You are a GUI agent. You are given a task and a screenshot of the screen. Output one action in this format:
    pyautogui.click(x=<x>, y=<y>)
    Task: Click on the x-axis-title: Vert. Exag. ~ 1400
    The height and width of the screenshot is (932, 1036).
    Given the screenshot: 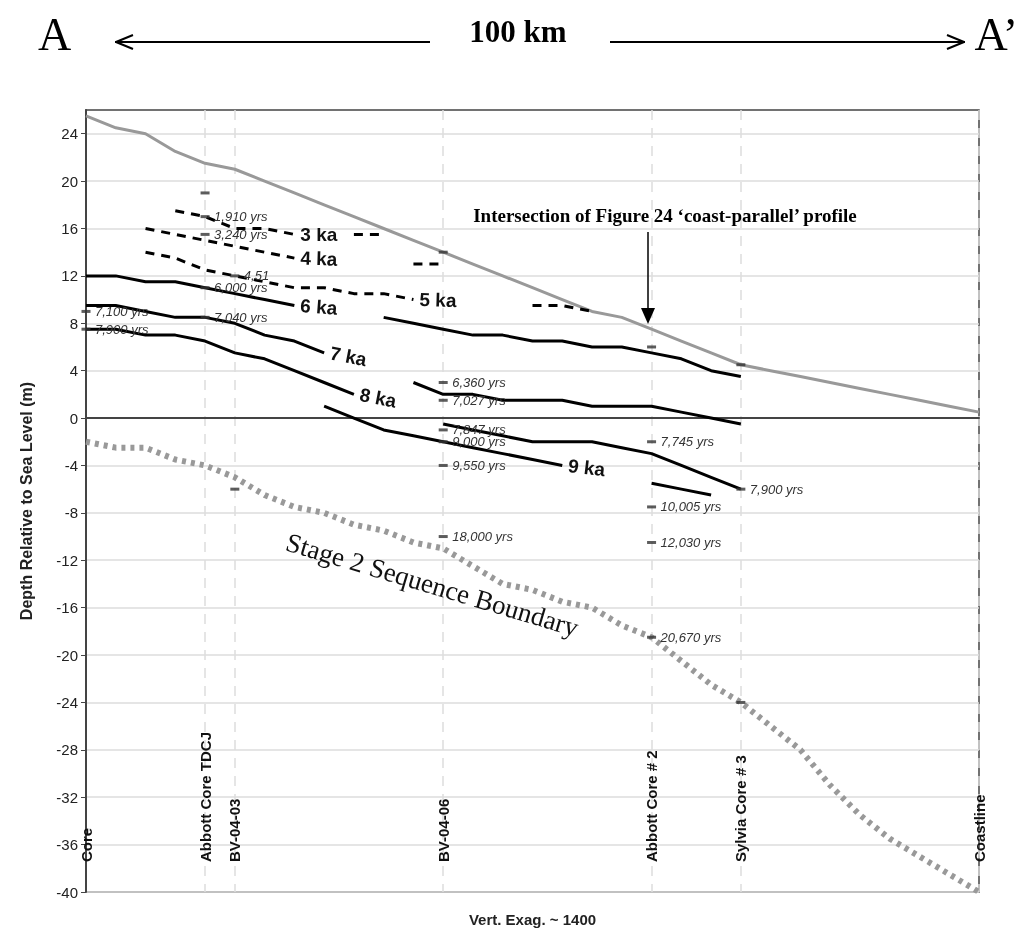 What is the action you would take?
    pyautogui.click(x=532, y=919)
    